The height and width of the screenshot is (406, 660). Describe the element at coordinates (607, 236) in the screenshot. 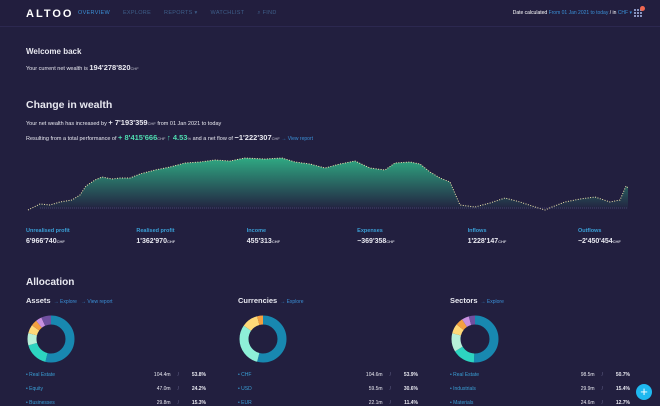

I see `stat-outflows: Outflows −2'450'454CHF` at that location.